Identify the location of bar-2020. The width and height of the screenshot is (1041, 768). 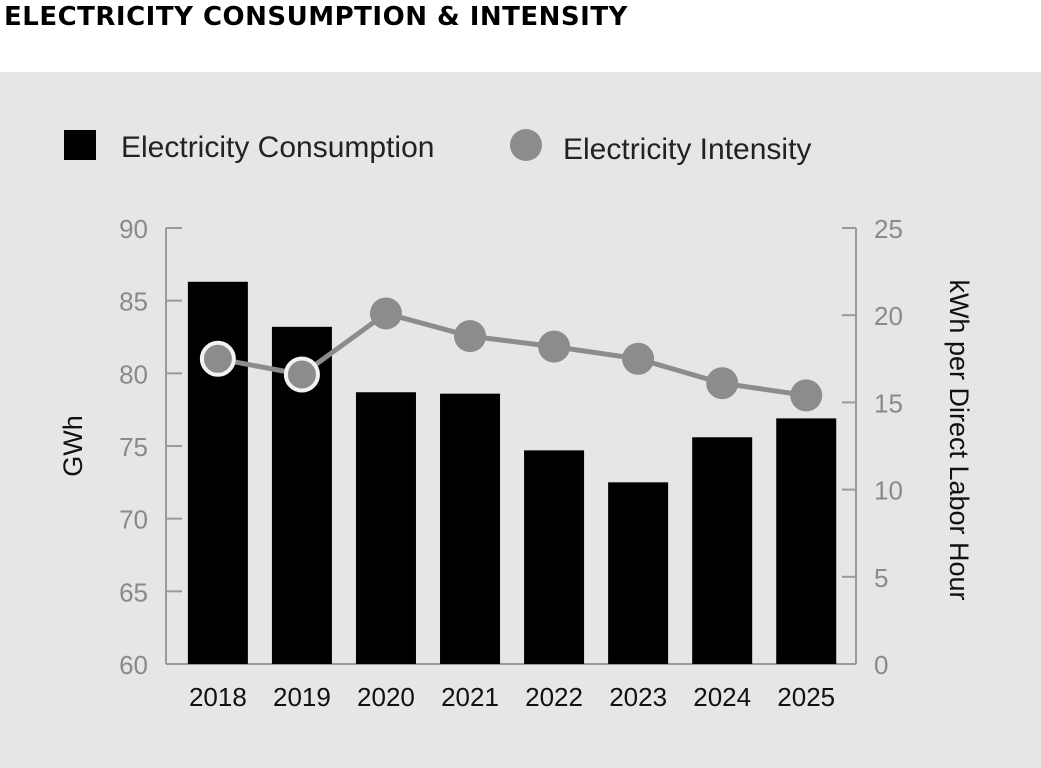
(385, 528).